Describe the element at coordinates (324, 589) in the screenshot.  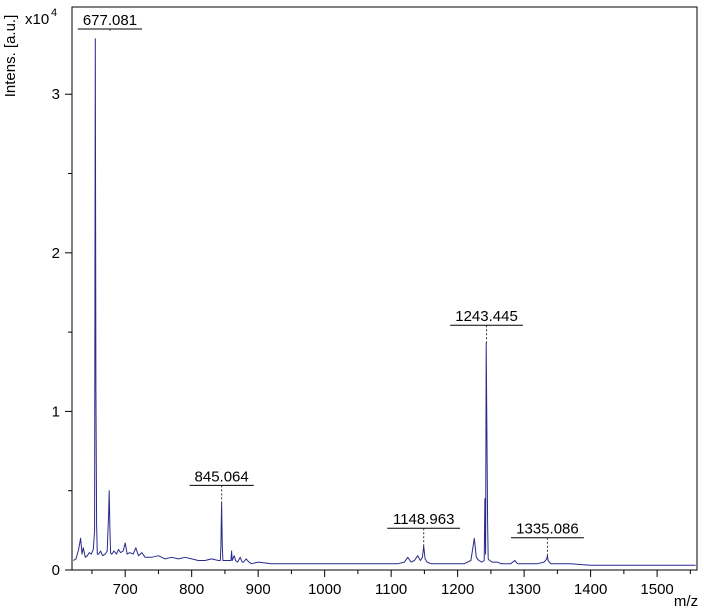
I see `x-tick-label: 1000` at that location.